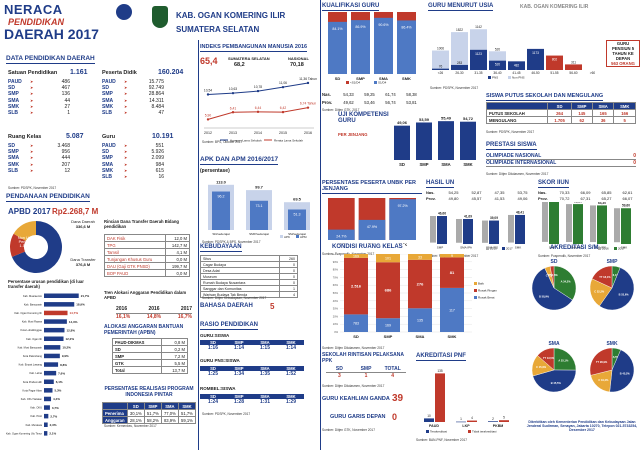 The width and height of the screenshot is (640, 453). I want to click on row-value: 53,46, so click(369, 102).